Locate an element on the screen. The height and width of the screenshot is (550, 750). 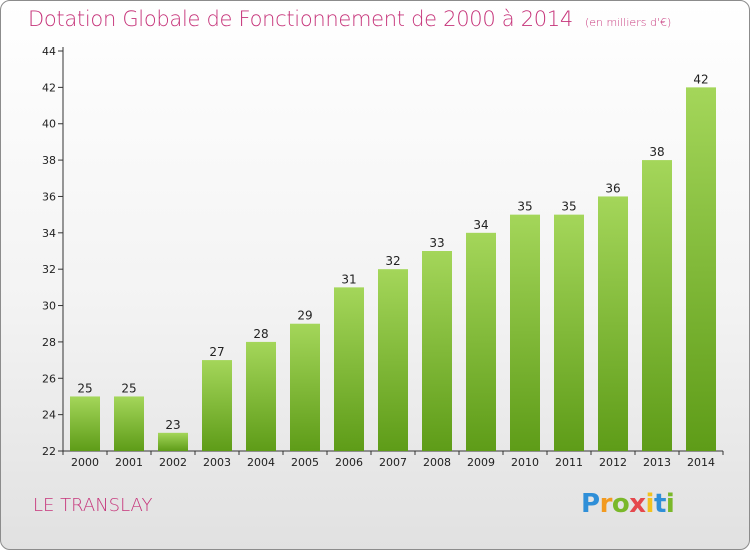
data-label: 36 is located at coordinates (612, 188).